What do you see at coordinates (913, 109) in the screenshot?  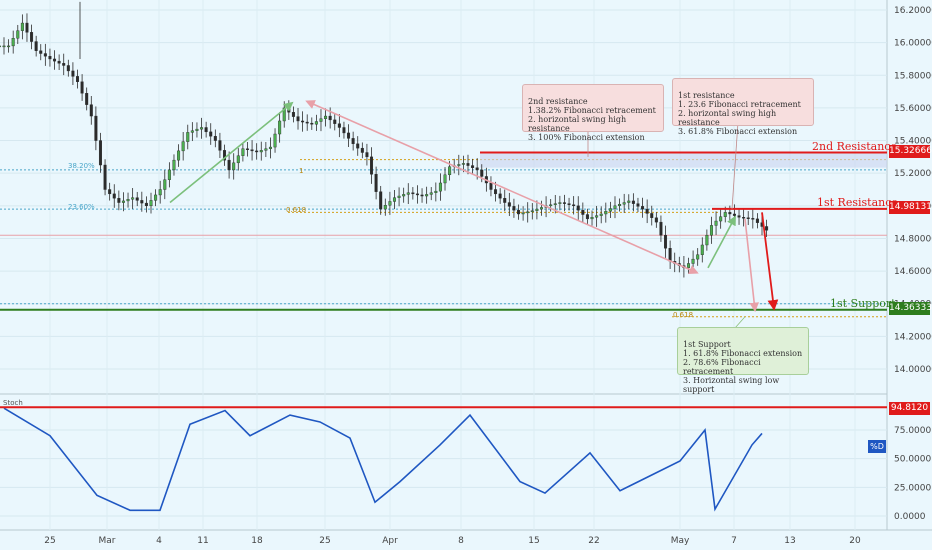 I see `price-tick-label: 15.60000` at bounding box center [913, 109].